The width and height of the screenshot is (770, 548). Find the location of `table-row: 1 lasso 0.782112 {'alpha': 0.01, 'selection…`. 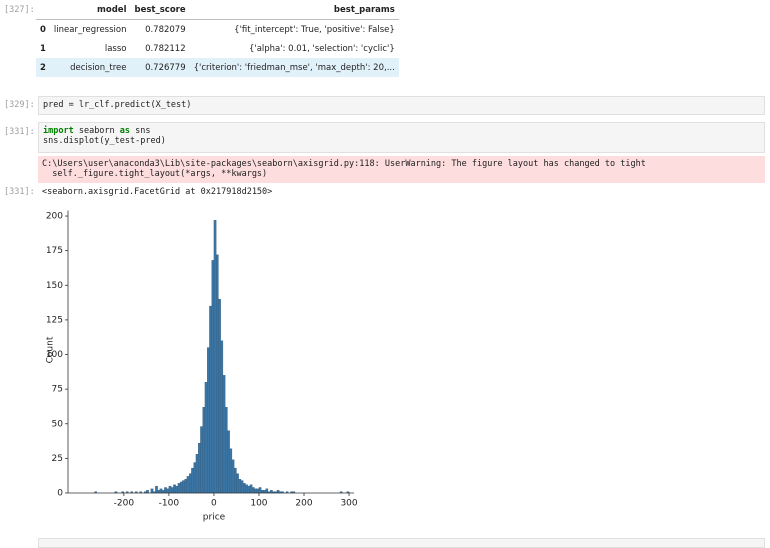

table-row: 1 lasso 0.782112 {'alpha': 0.01, 'selection… is located at coordinates (217, 48).